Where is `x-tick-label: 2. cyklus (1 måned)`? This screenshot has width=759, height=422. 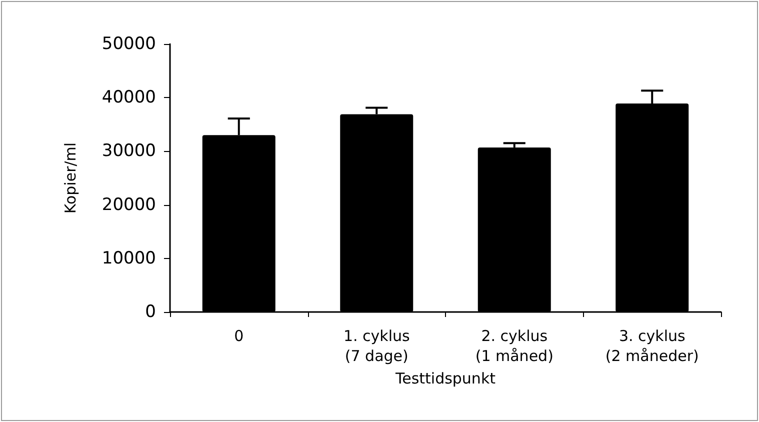
x-tick-label: 2. cyklus (1 måned) is located at coordinates (514, 346).